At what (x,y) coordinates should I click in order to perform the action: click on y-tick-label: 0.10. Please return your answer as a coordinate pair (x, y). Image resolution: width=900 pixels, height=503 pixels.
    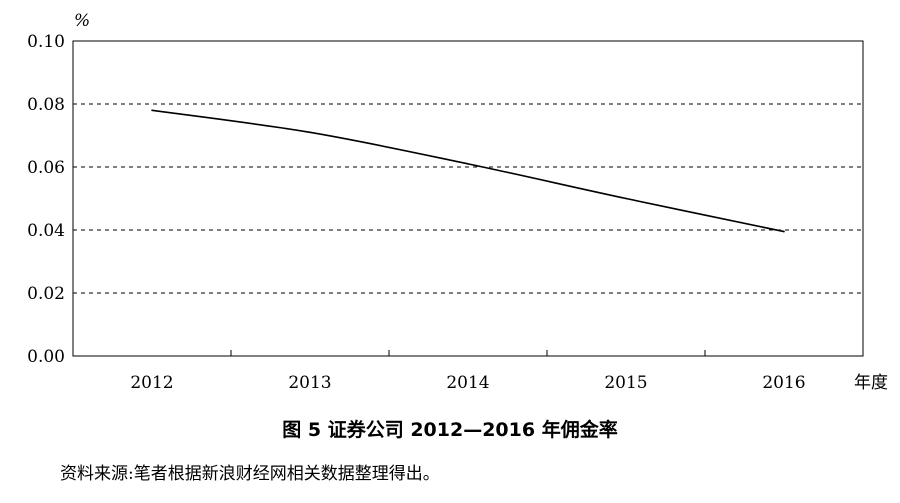
    Looking at the image, I should click on (46, 42).